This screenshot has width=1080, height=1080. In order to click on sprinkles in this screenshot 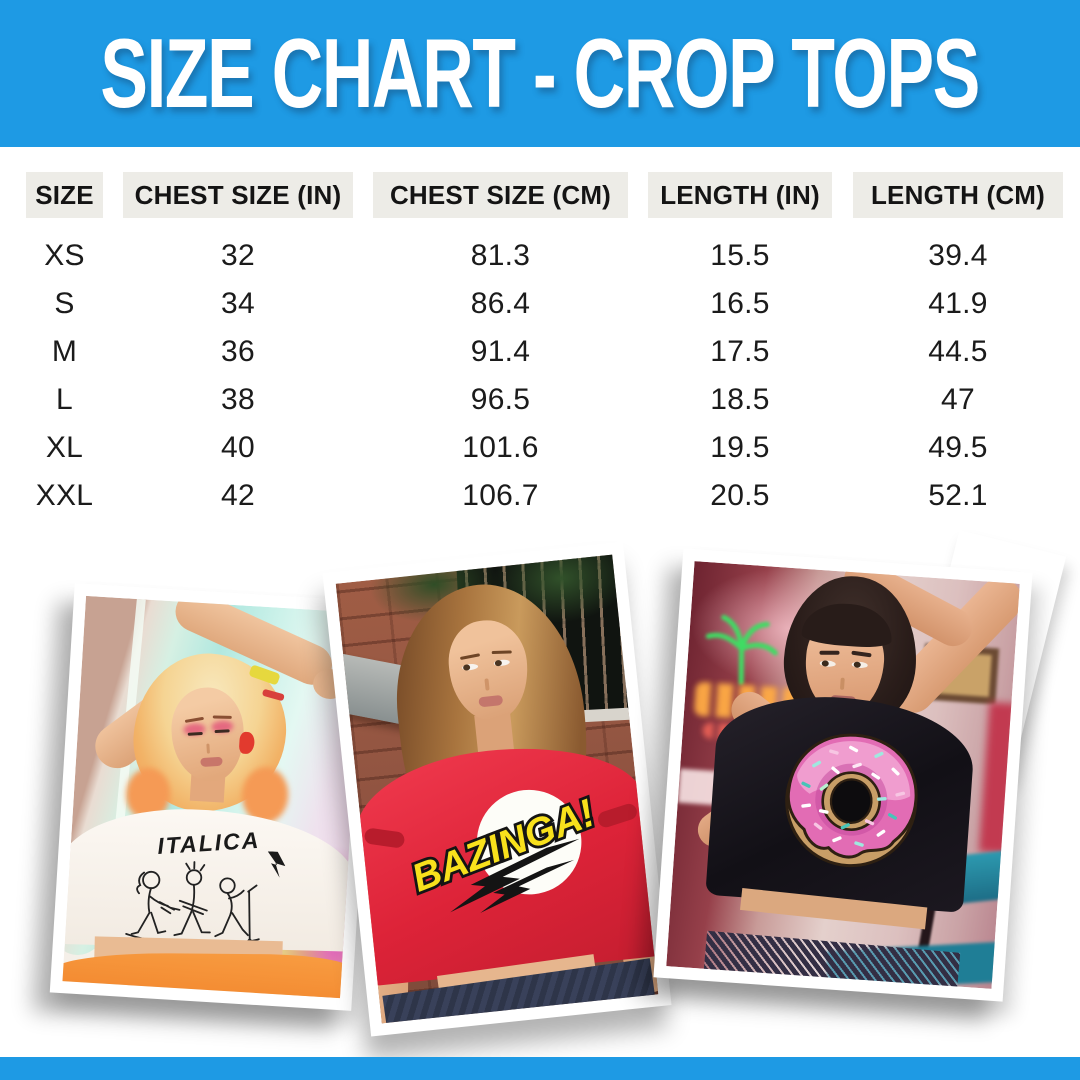, I will do `click(853, 796)`.